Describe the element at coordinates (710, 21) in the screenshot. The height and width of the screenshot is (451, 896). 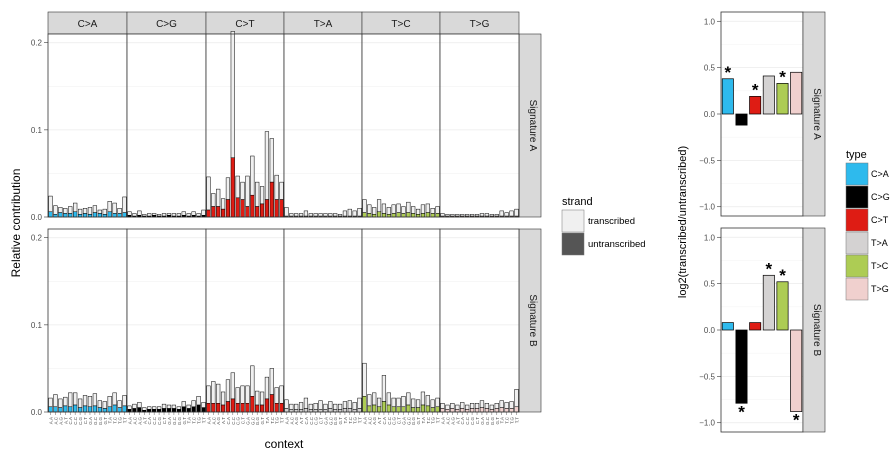
I see `y-tick-label: 1.0` at that location.